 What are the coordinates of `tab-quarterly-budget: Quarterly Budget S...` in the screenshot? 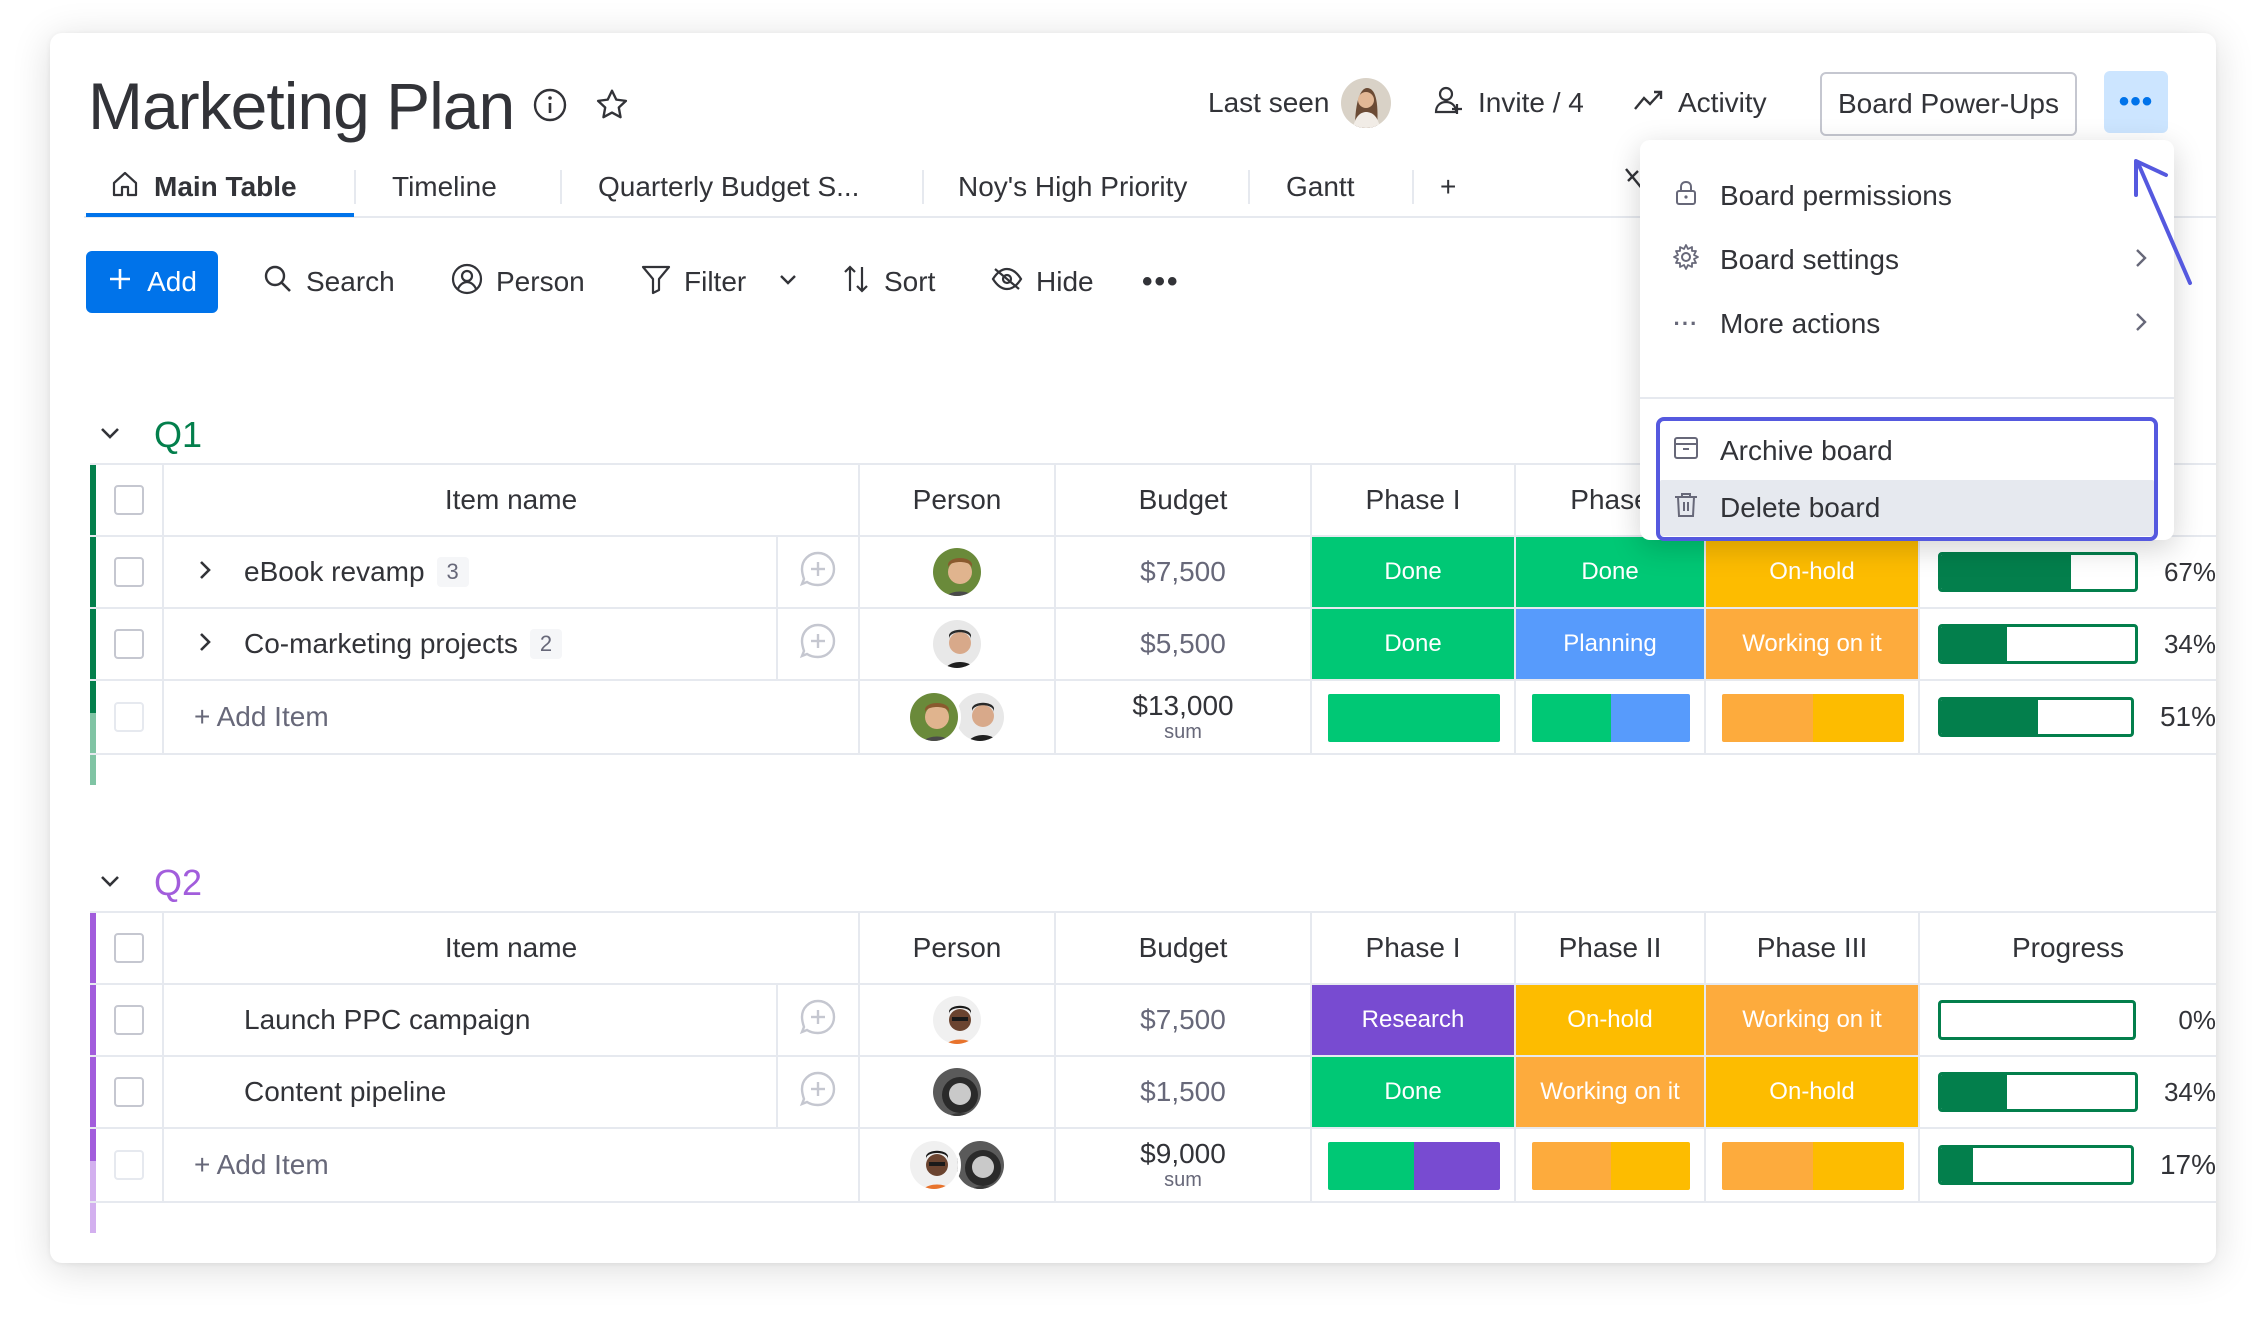 It's located at (729, 186).